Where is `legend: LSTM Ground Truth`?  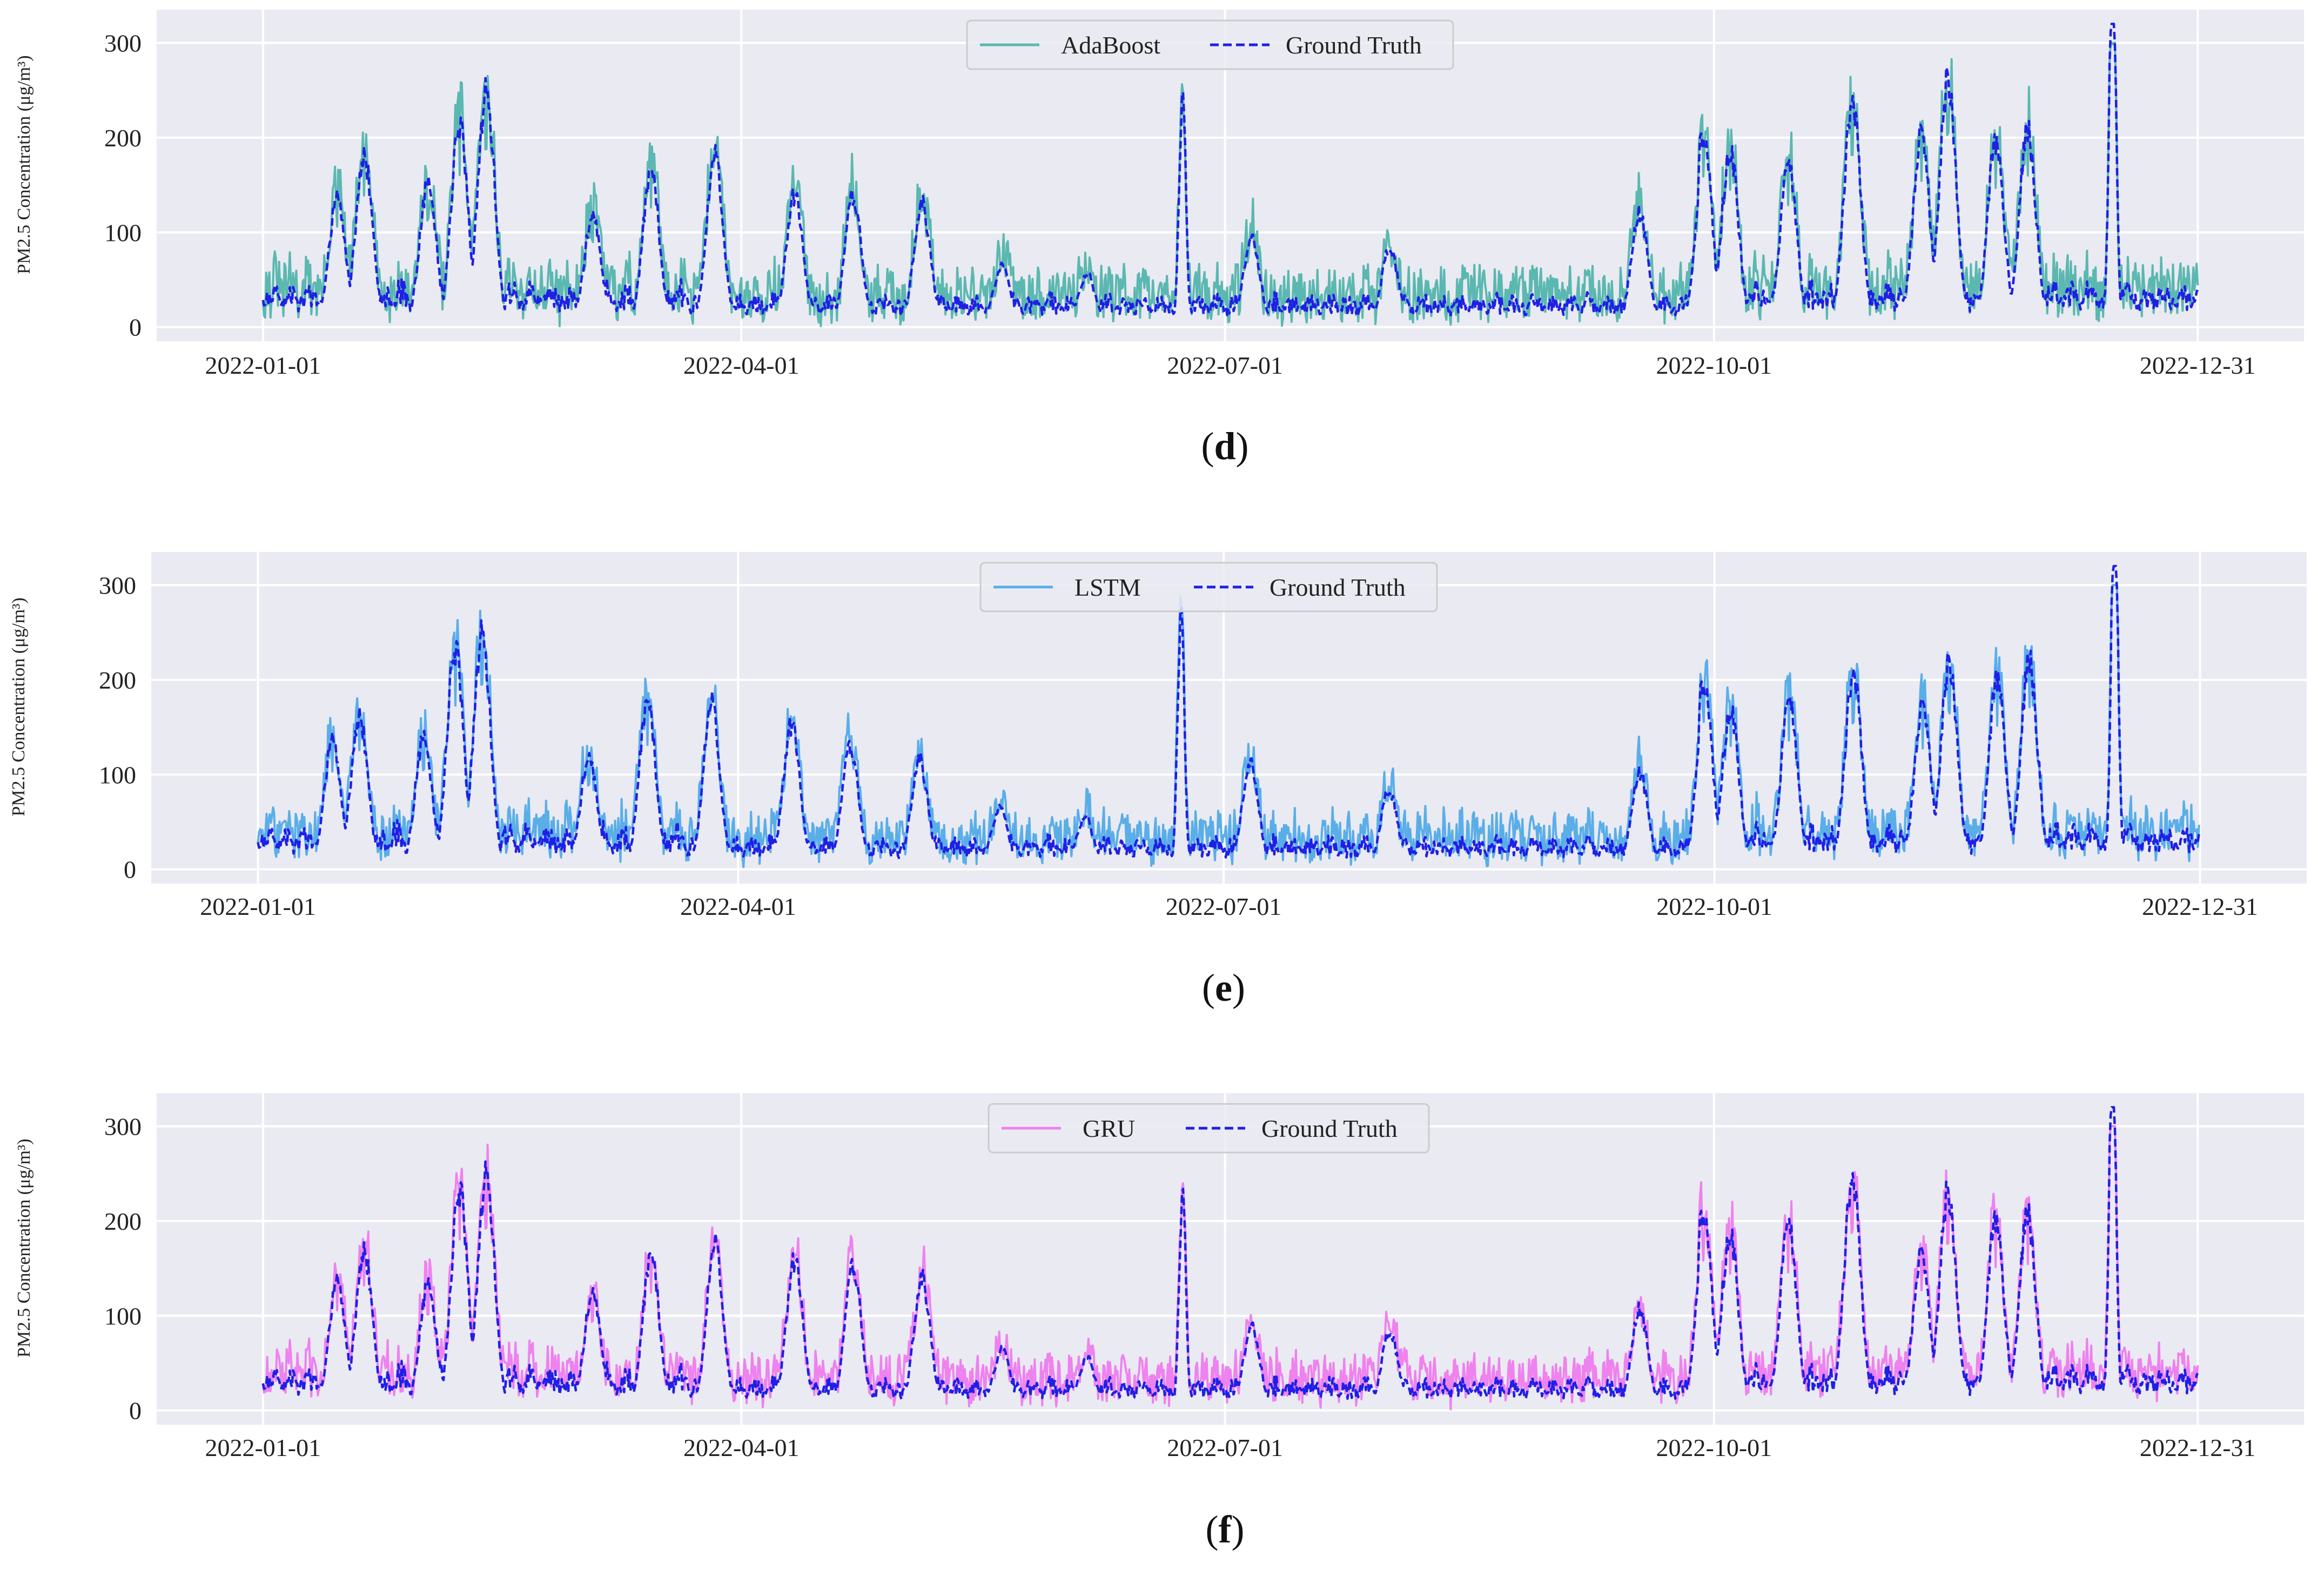 legend: LSTM Ground Truth is located at coordinates (1208, 587).